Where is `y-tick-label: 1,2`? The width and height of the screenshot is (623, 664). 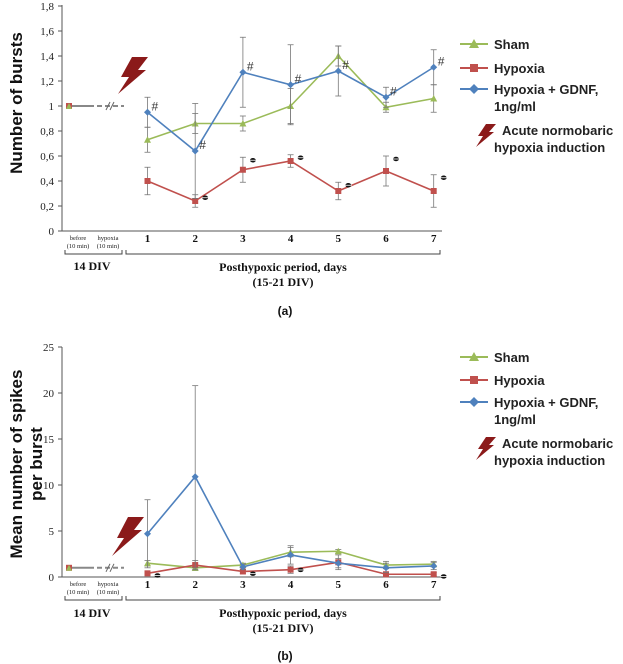
y-tick-label: 1,2 is located at coordinates (47, 82).